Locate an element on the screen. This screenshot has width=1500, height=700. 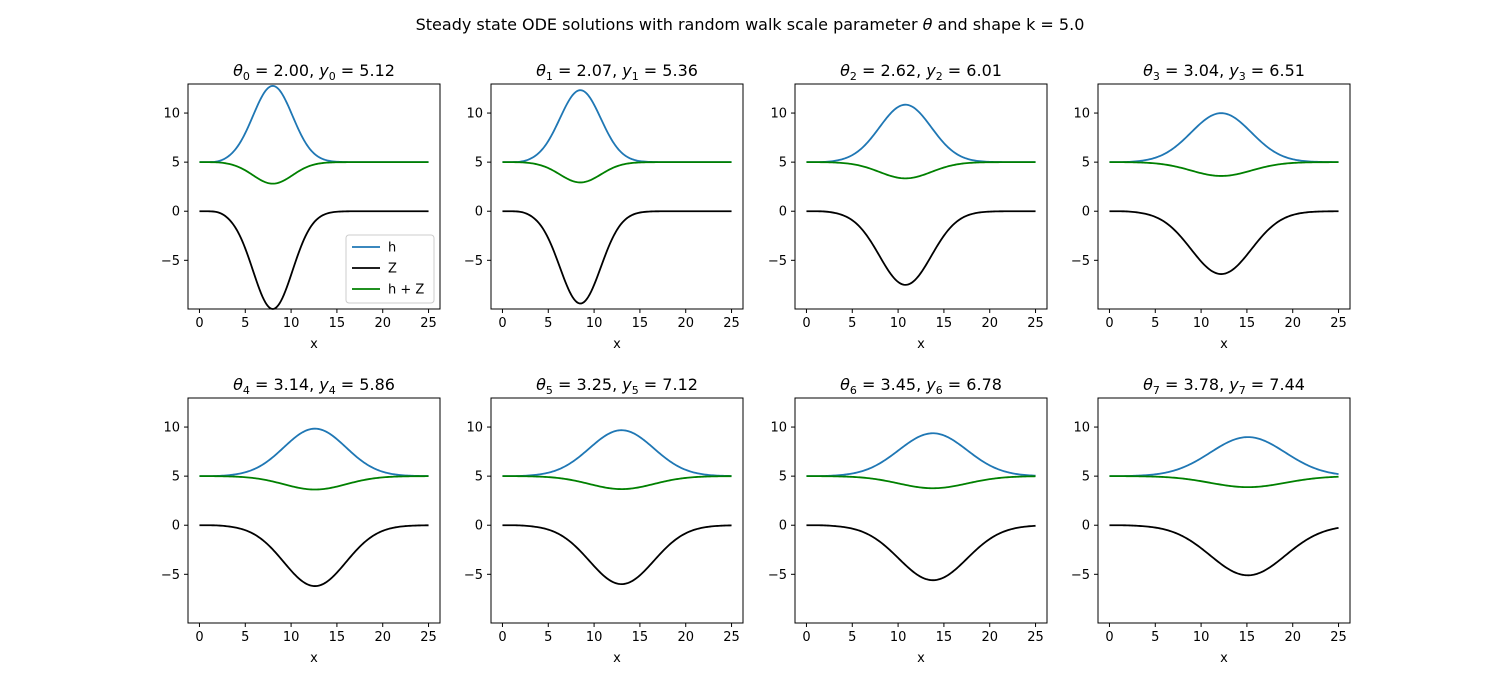
title-theta-value: = 3.45, is located at coordinates (891, 384).